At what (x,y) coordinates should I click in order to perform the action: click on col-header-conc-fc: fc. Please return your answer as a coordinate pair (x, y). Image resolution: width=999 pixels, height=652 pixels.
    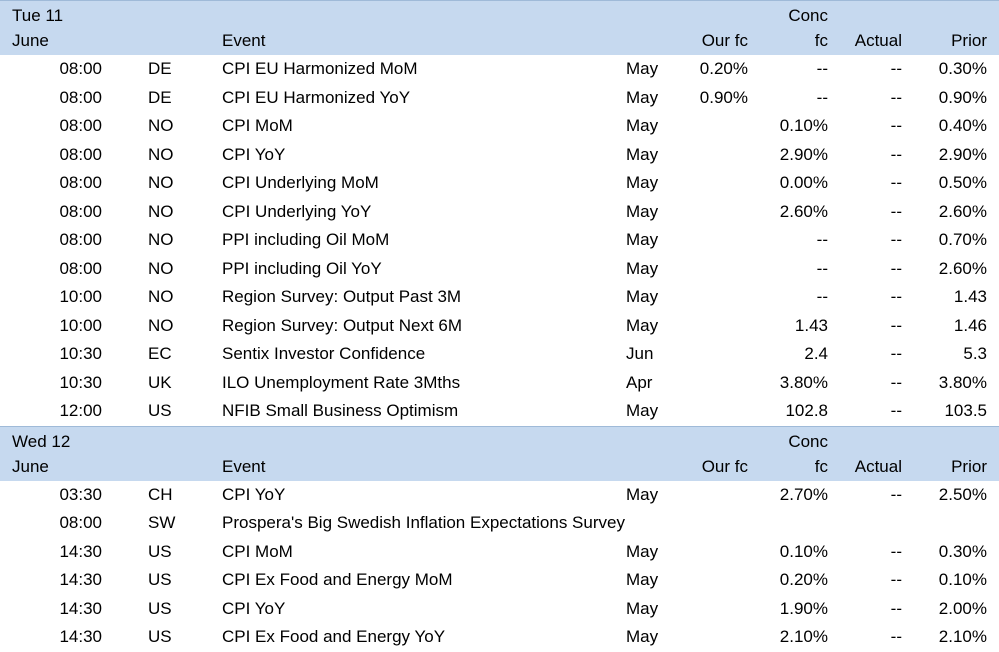
    Looking at the image, I should click on (821, 40).